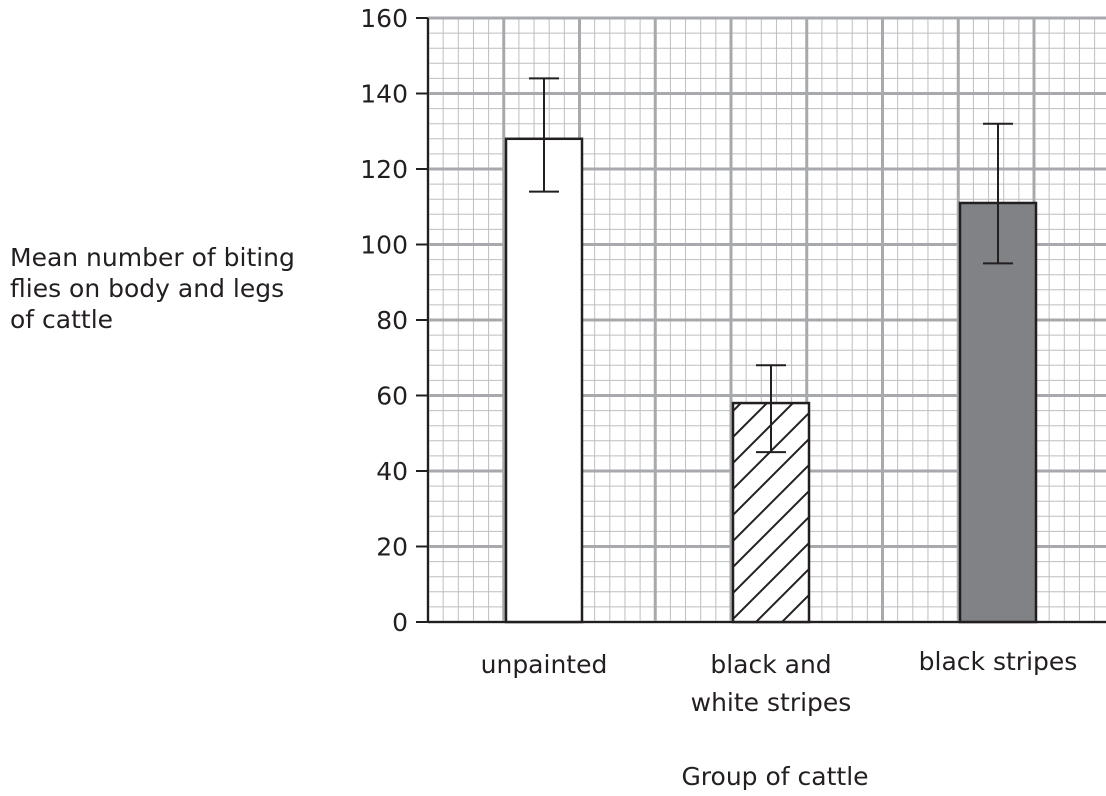 Image resolution: width=1106 pixels, height=796 pixels. I want to click on y-tick-labels: 0 20 40 60 80 100 120 140 160, so click(384, 320).